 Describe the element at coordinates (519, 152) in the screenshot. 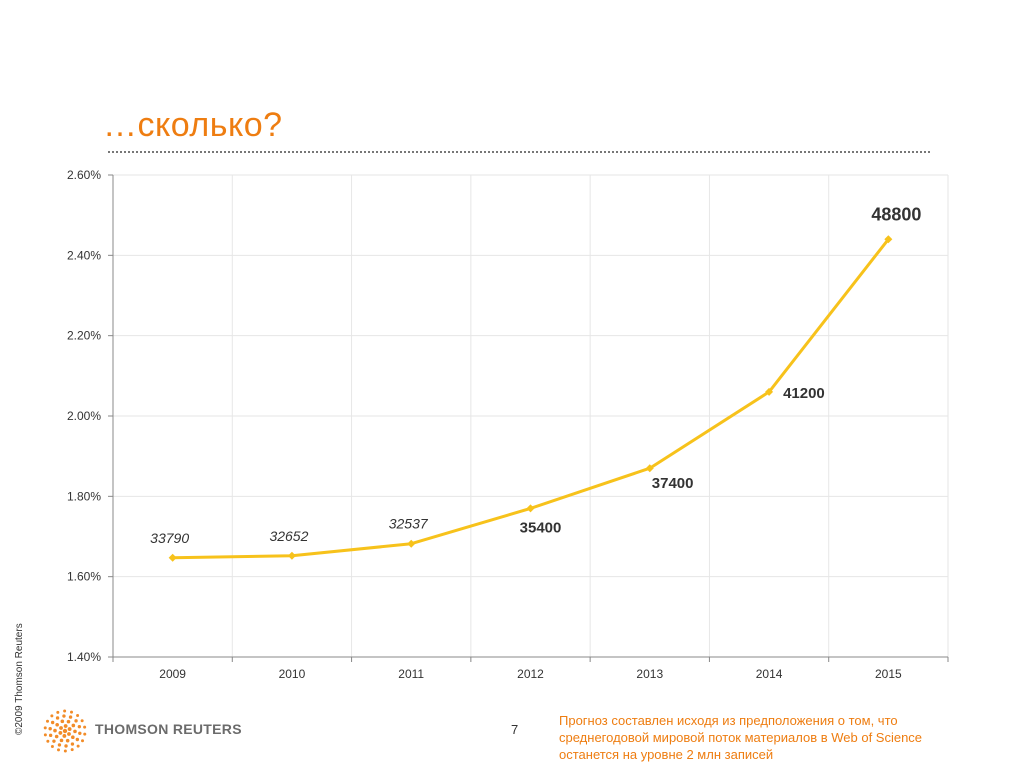

I see `title-dotted-rule` at that location.